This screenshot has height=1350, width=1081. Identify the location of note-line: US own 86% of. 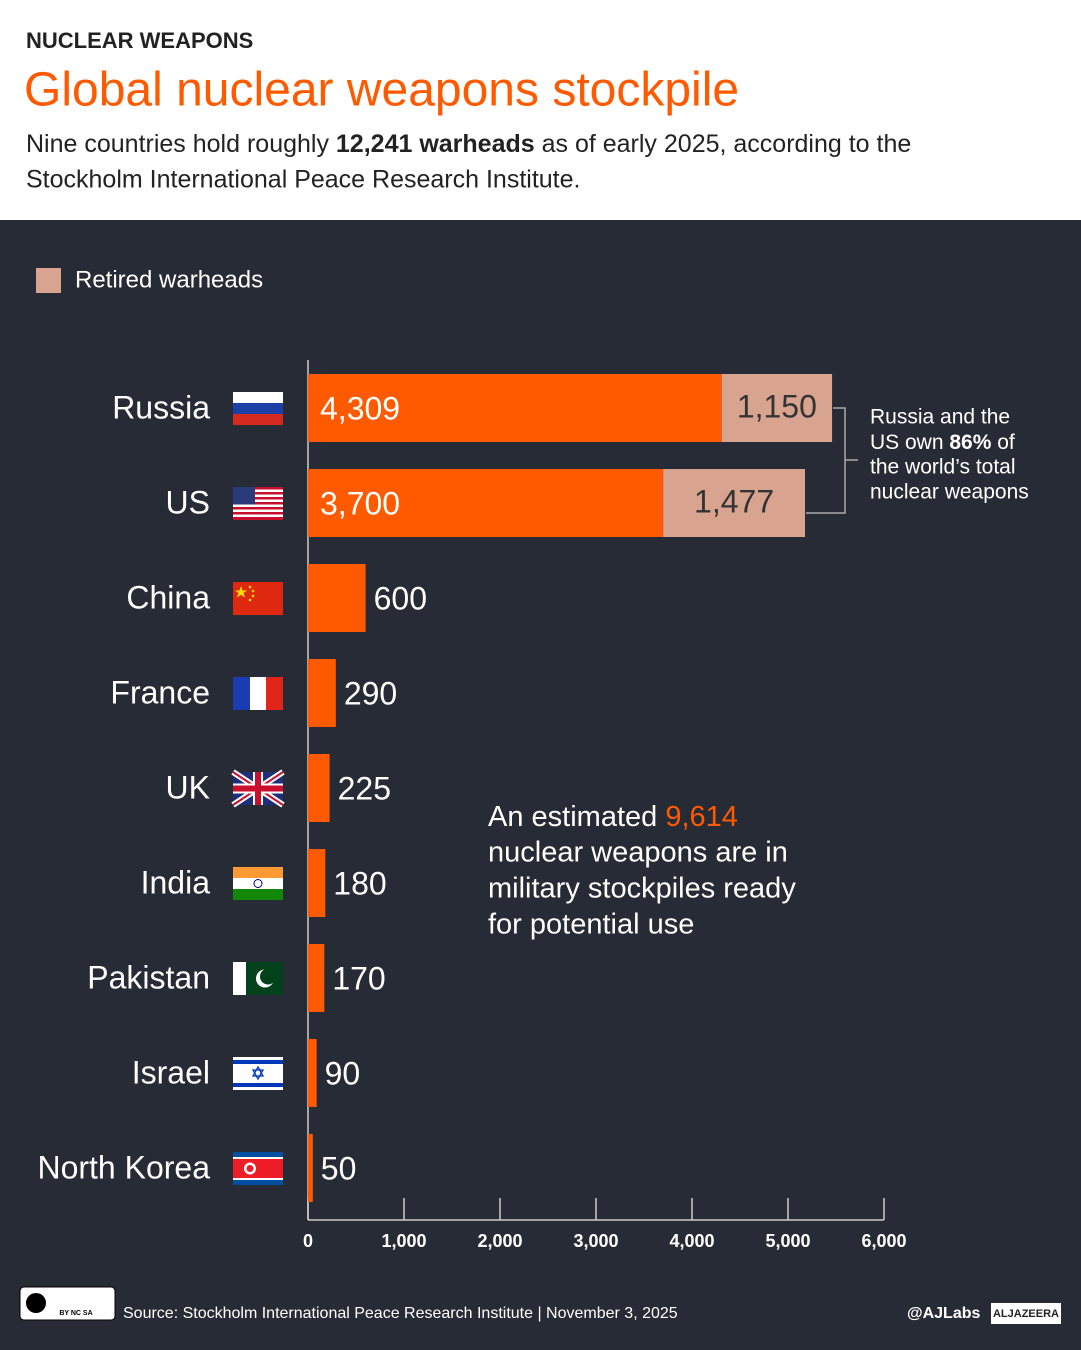
(942, 442).